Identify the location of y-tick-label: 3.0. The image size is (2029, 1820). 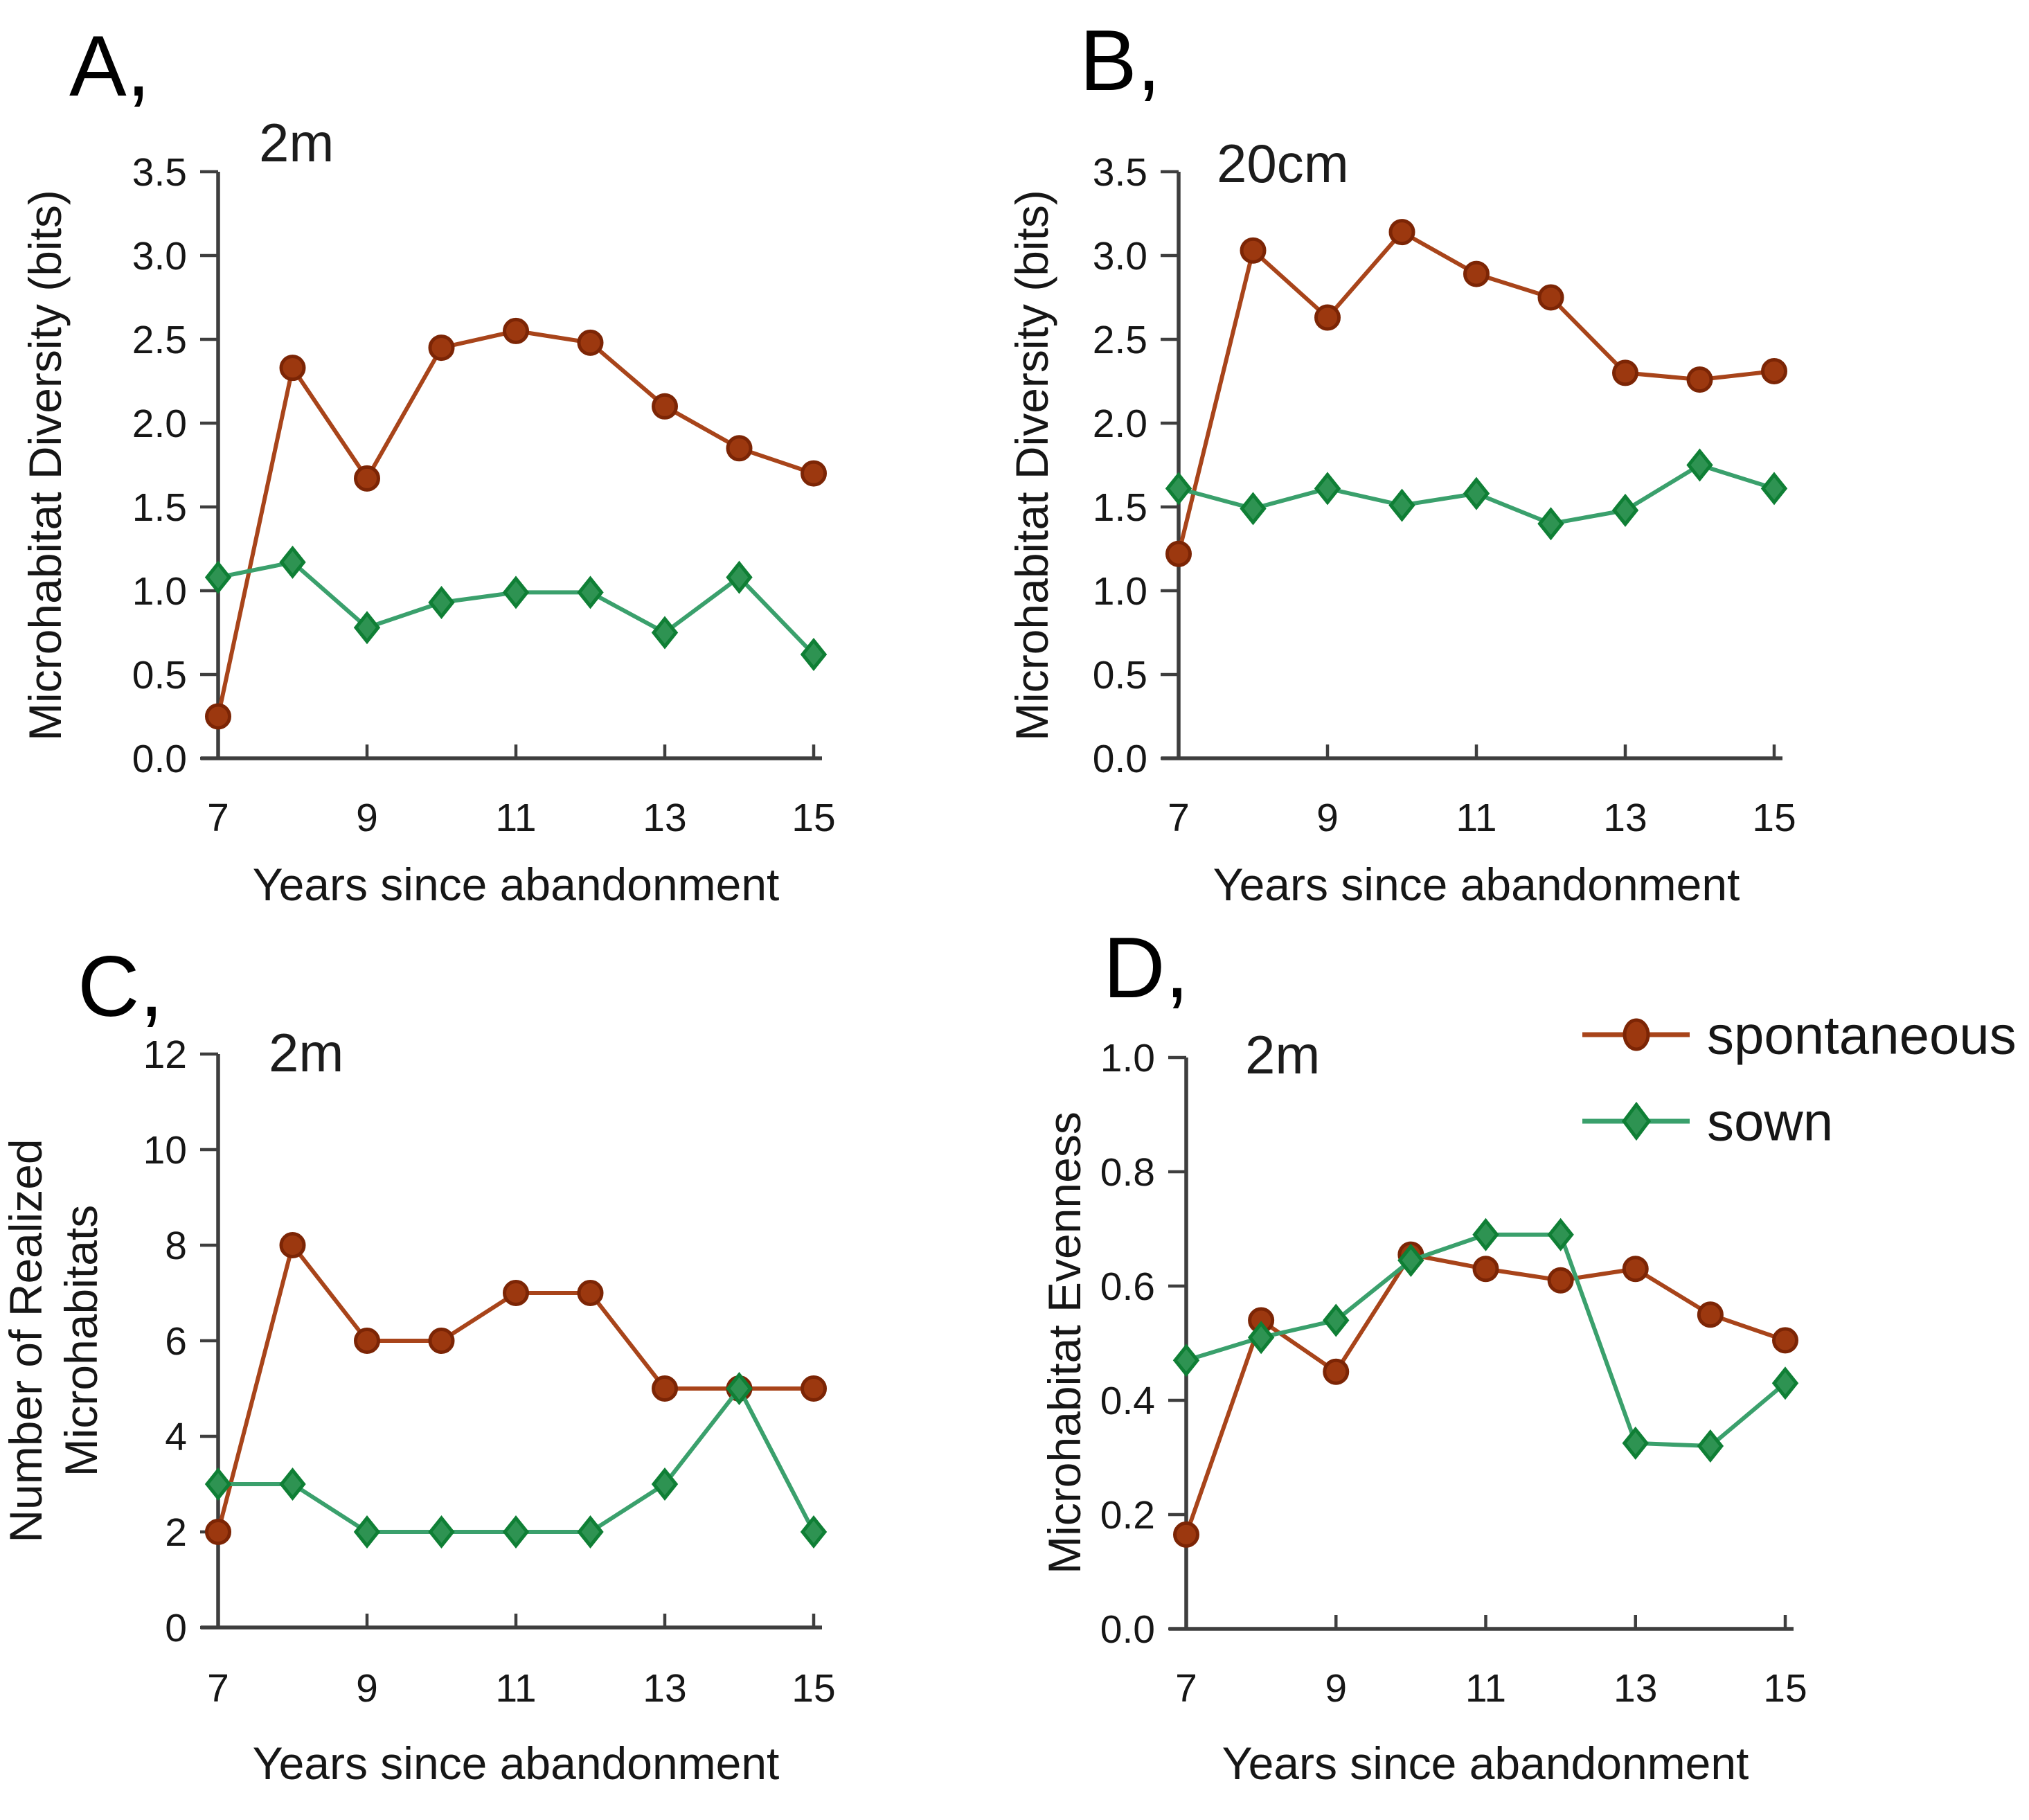
(1120, 256).